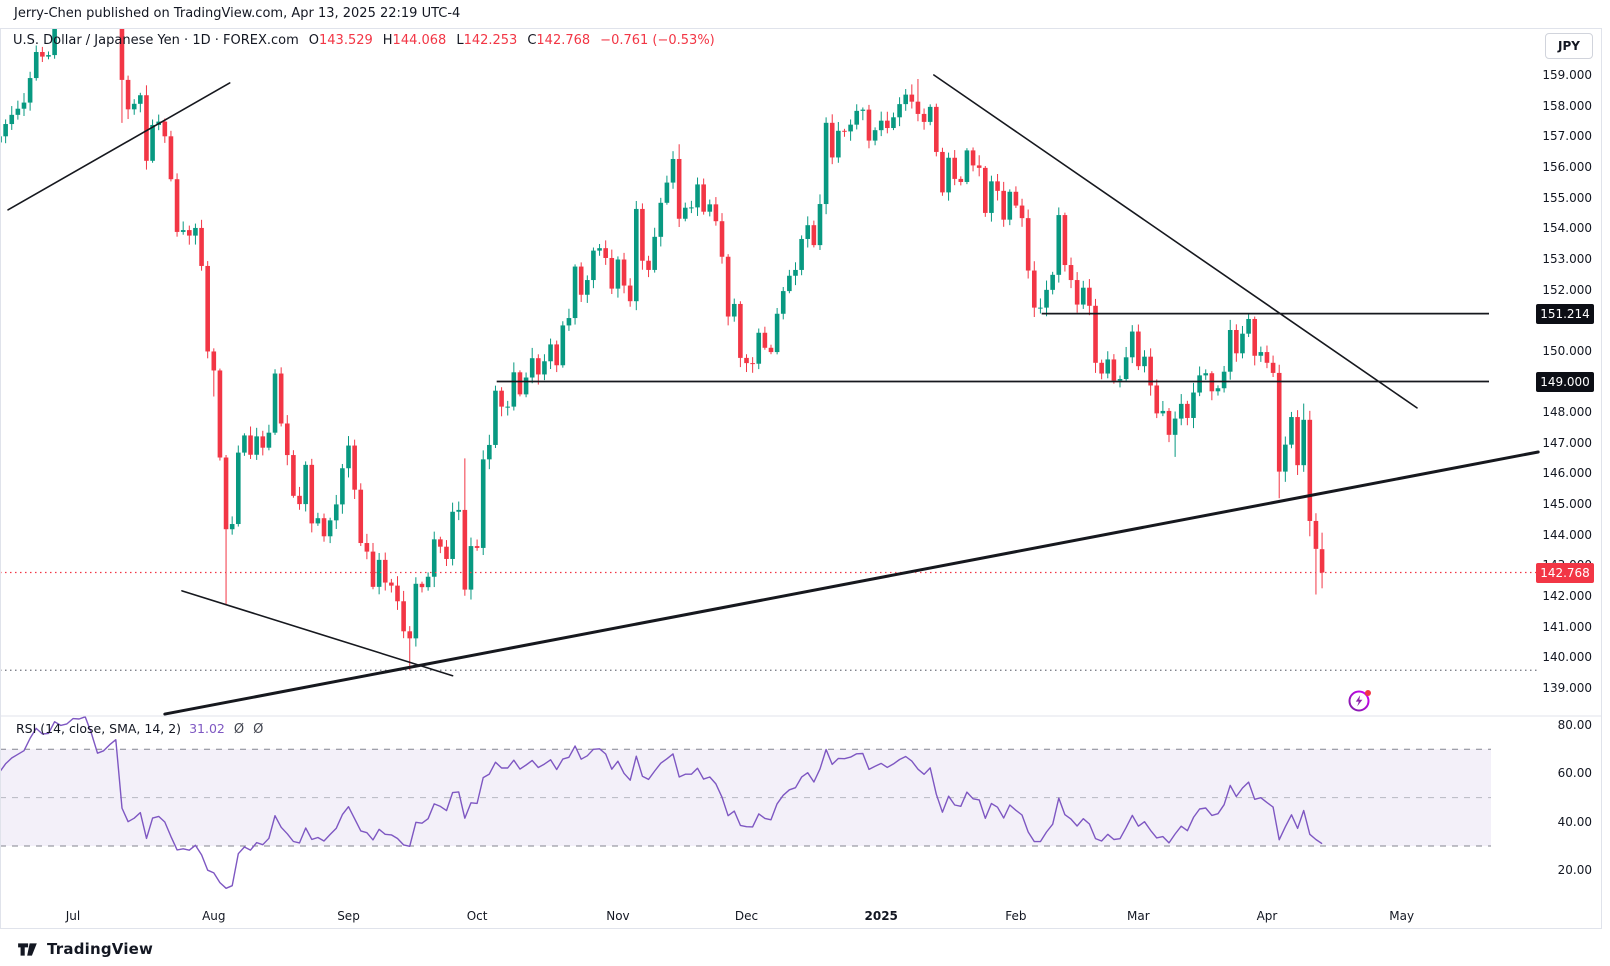  I want to click on brand-name: TradingView, so click(100, 949).